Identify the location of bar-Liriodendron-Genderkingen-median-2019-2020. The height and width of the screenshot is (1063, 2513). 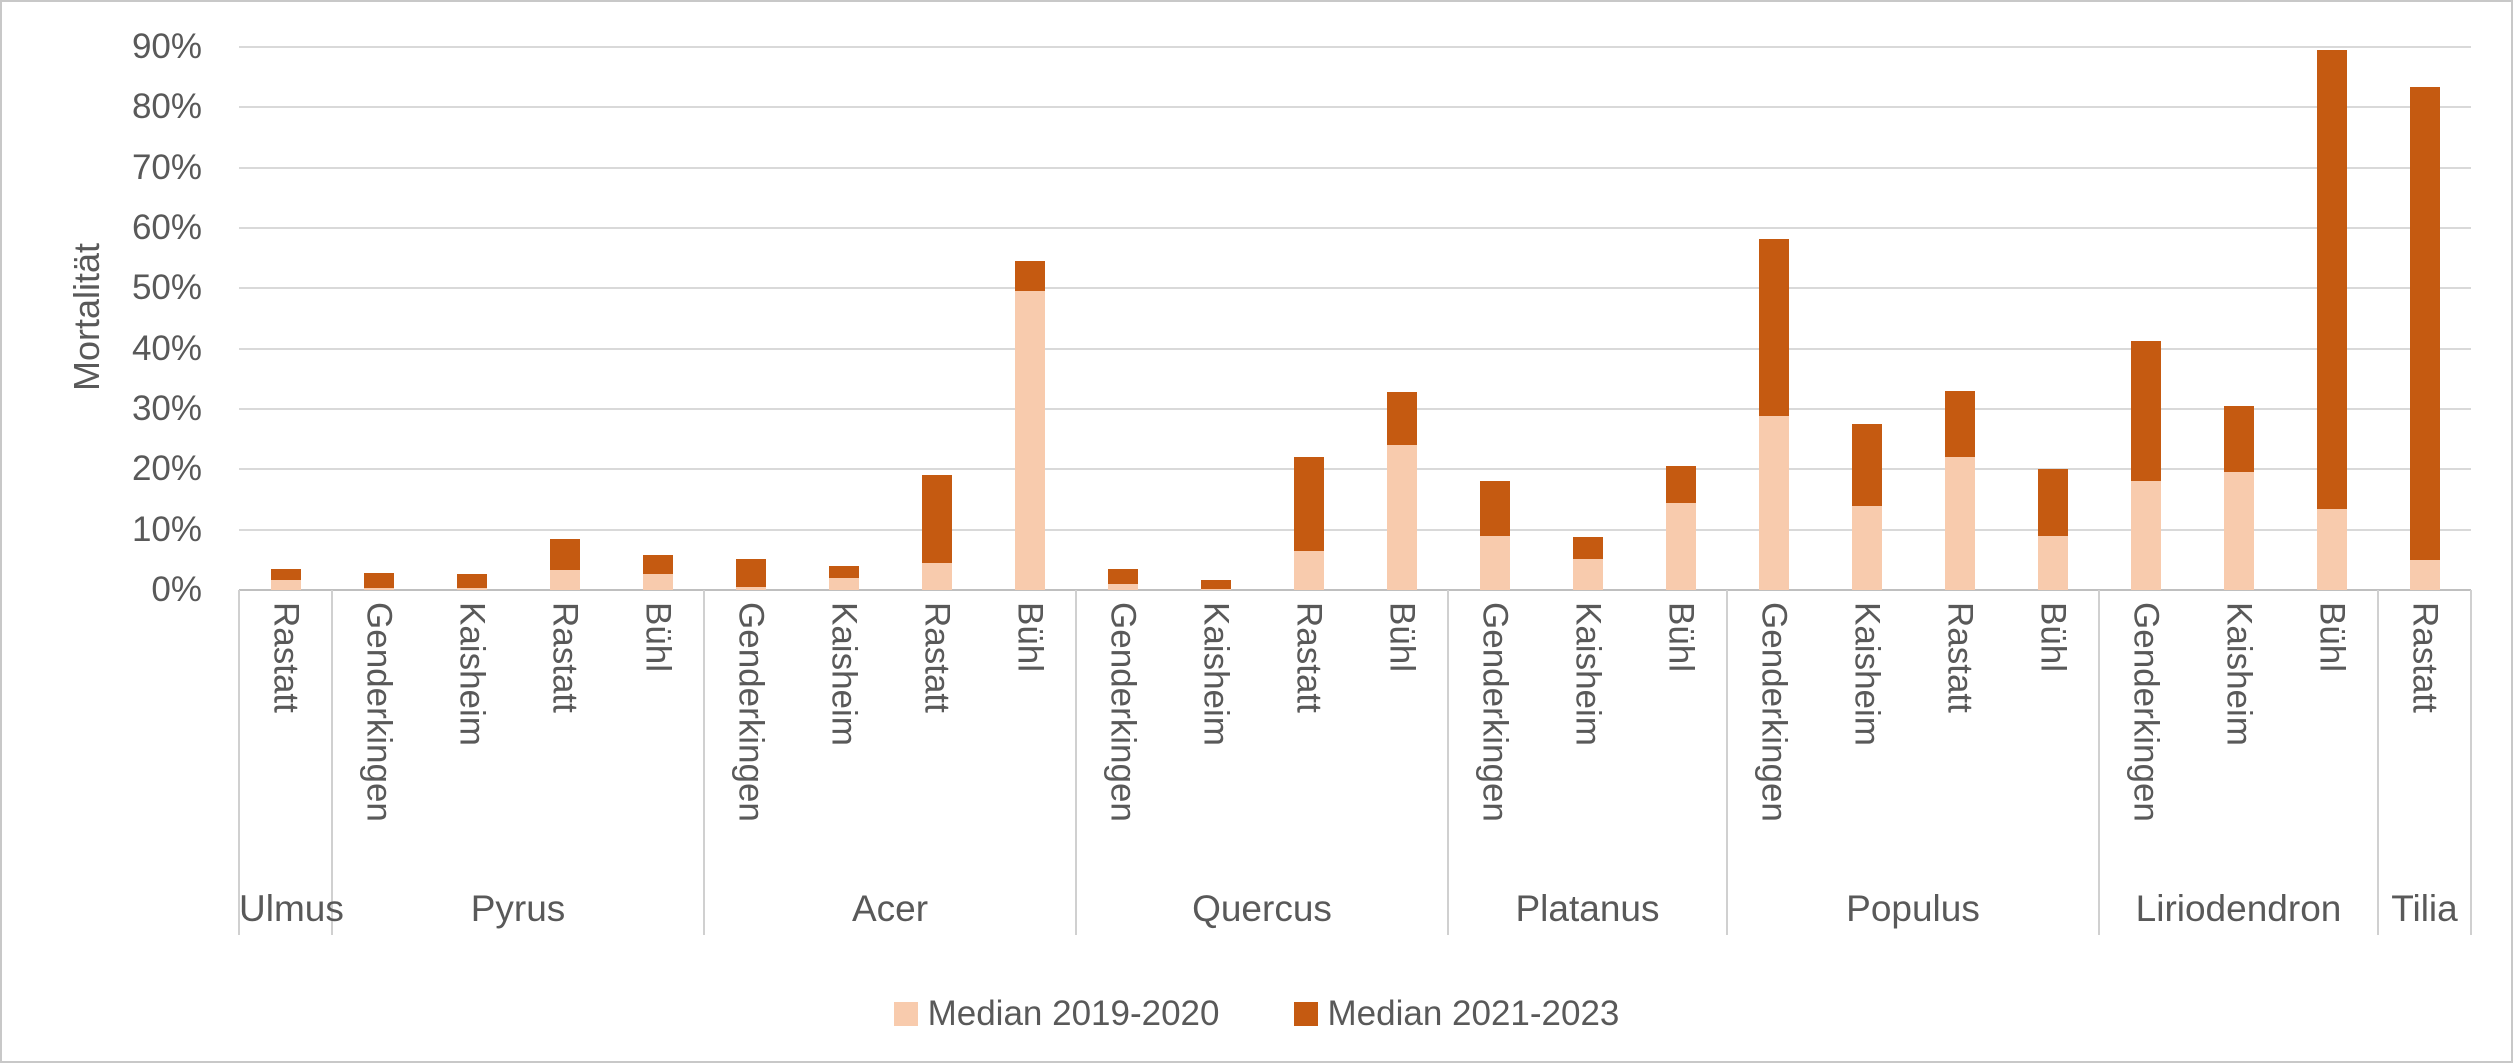
(2145, 535).